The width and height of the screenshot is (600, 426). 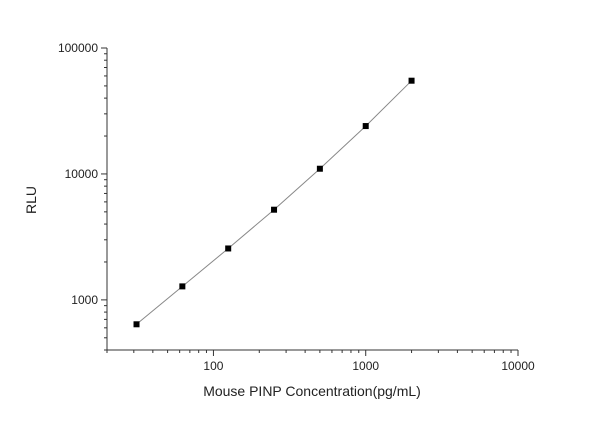 I want to click on x-axis-label: Mouse PINP Concentration(pg/mL), so click(x=312, y=391).